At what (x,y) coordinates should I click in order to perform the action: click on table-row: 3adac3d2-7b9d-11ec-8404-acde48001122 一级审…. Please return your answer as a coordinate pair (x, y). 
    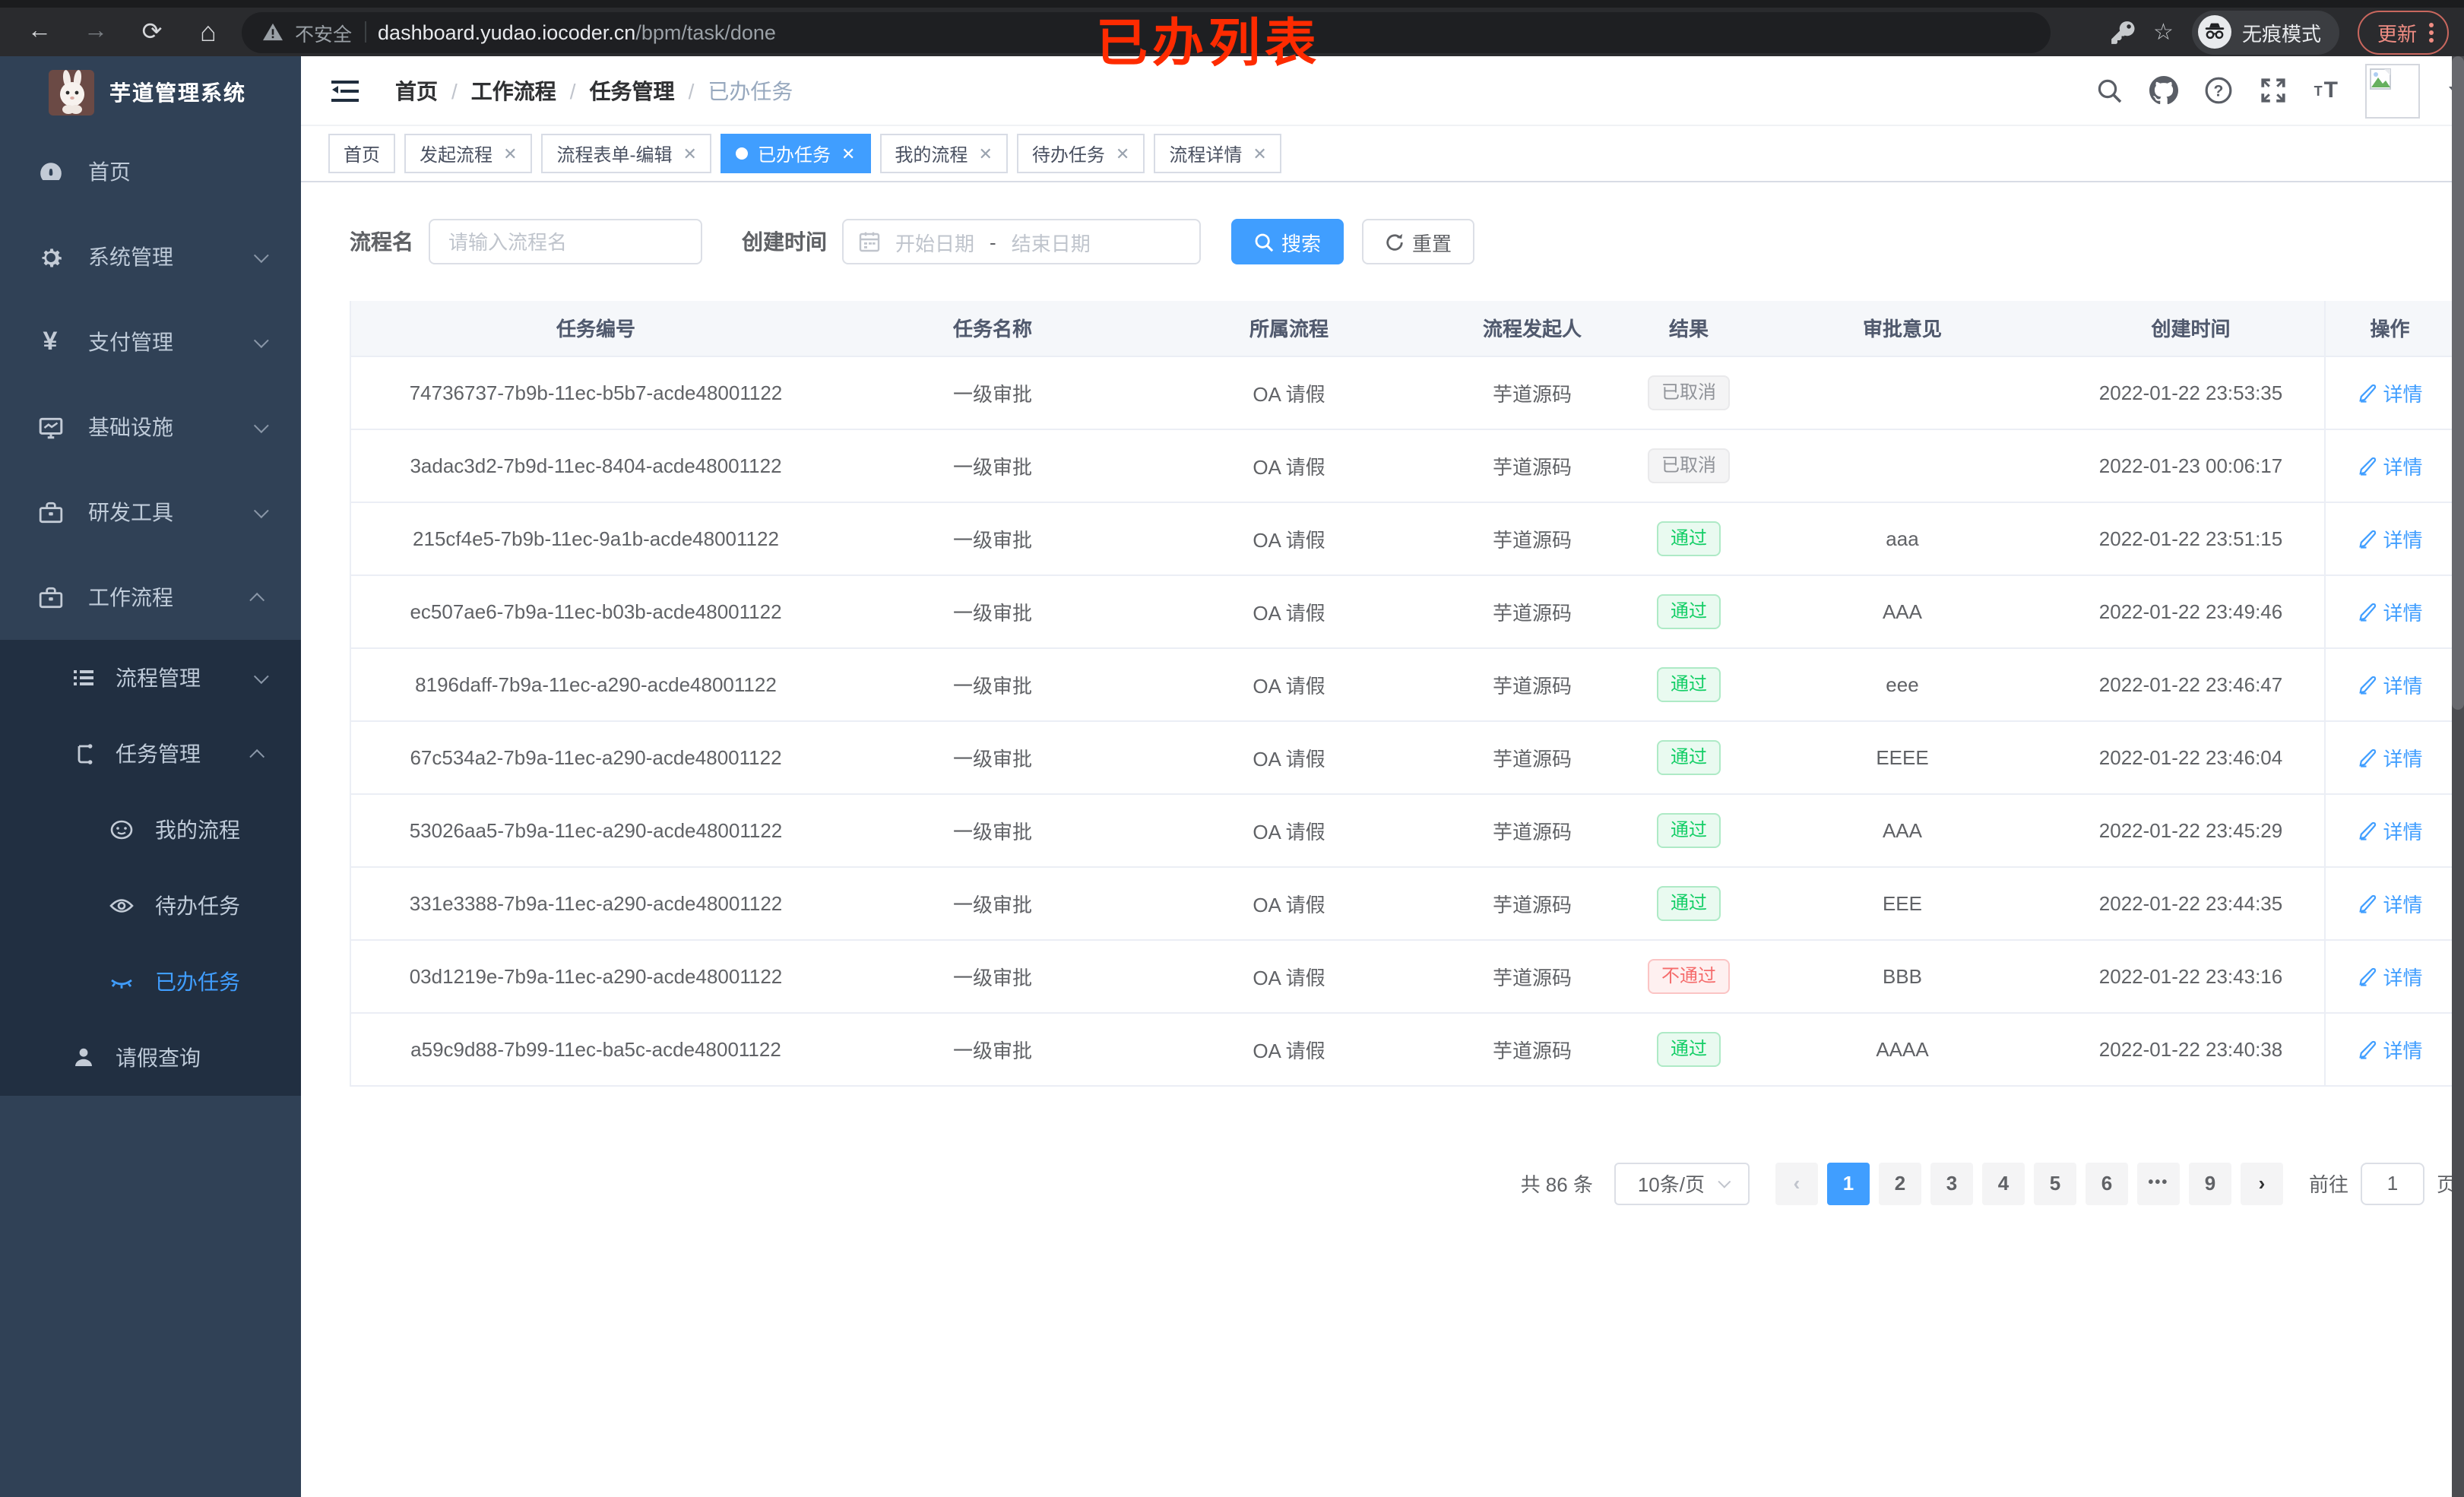
    Looking at the image, I should click on (1403, 465).